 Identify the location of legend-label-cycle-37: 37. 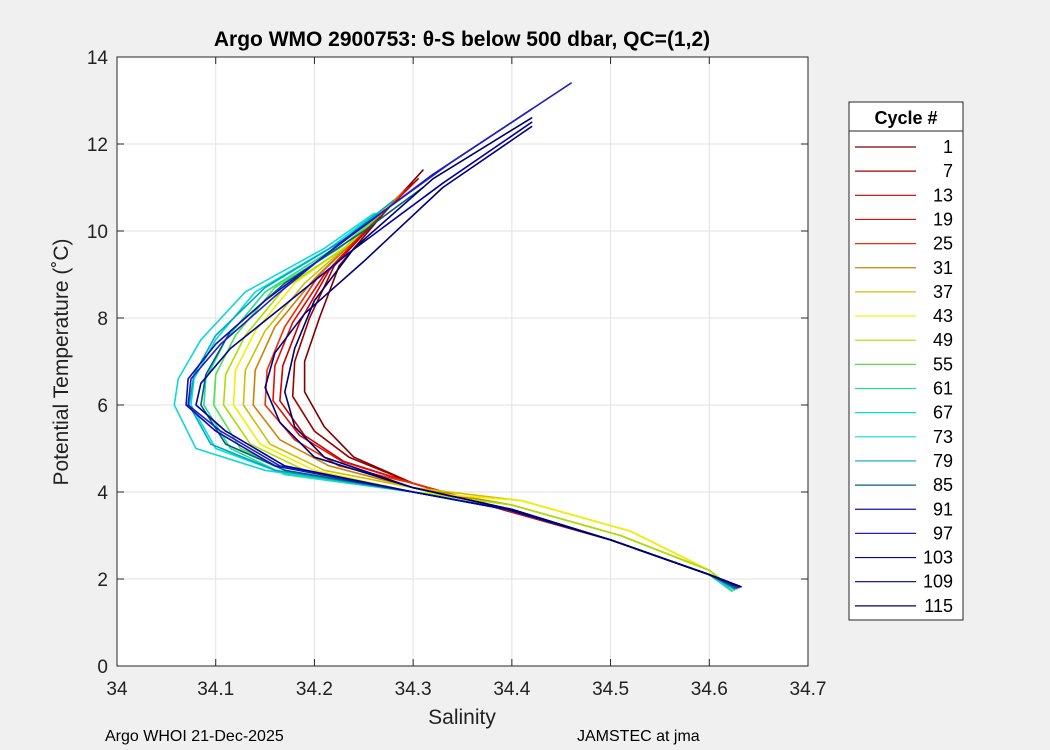
(943, 292).